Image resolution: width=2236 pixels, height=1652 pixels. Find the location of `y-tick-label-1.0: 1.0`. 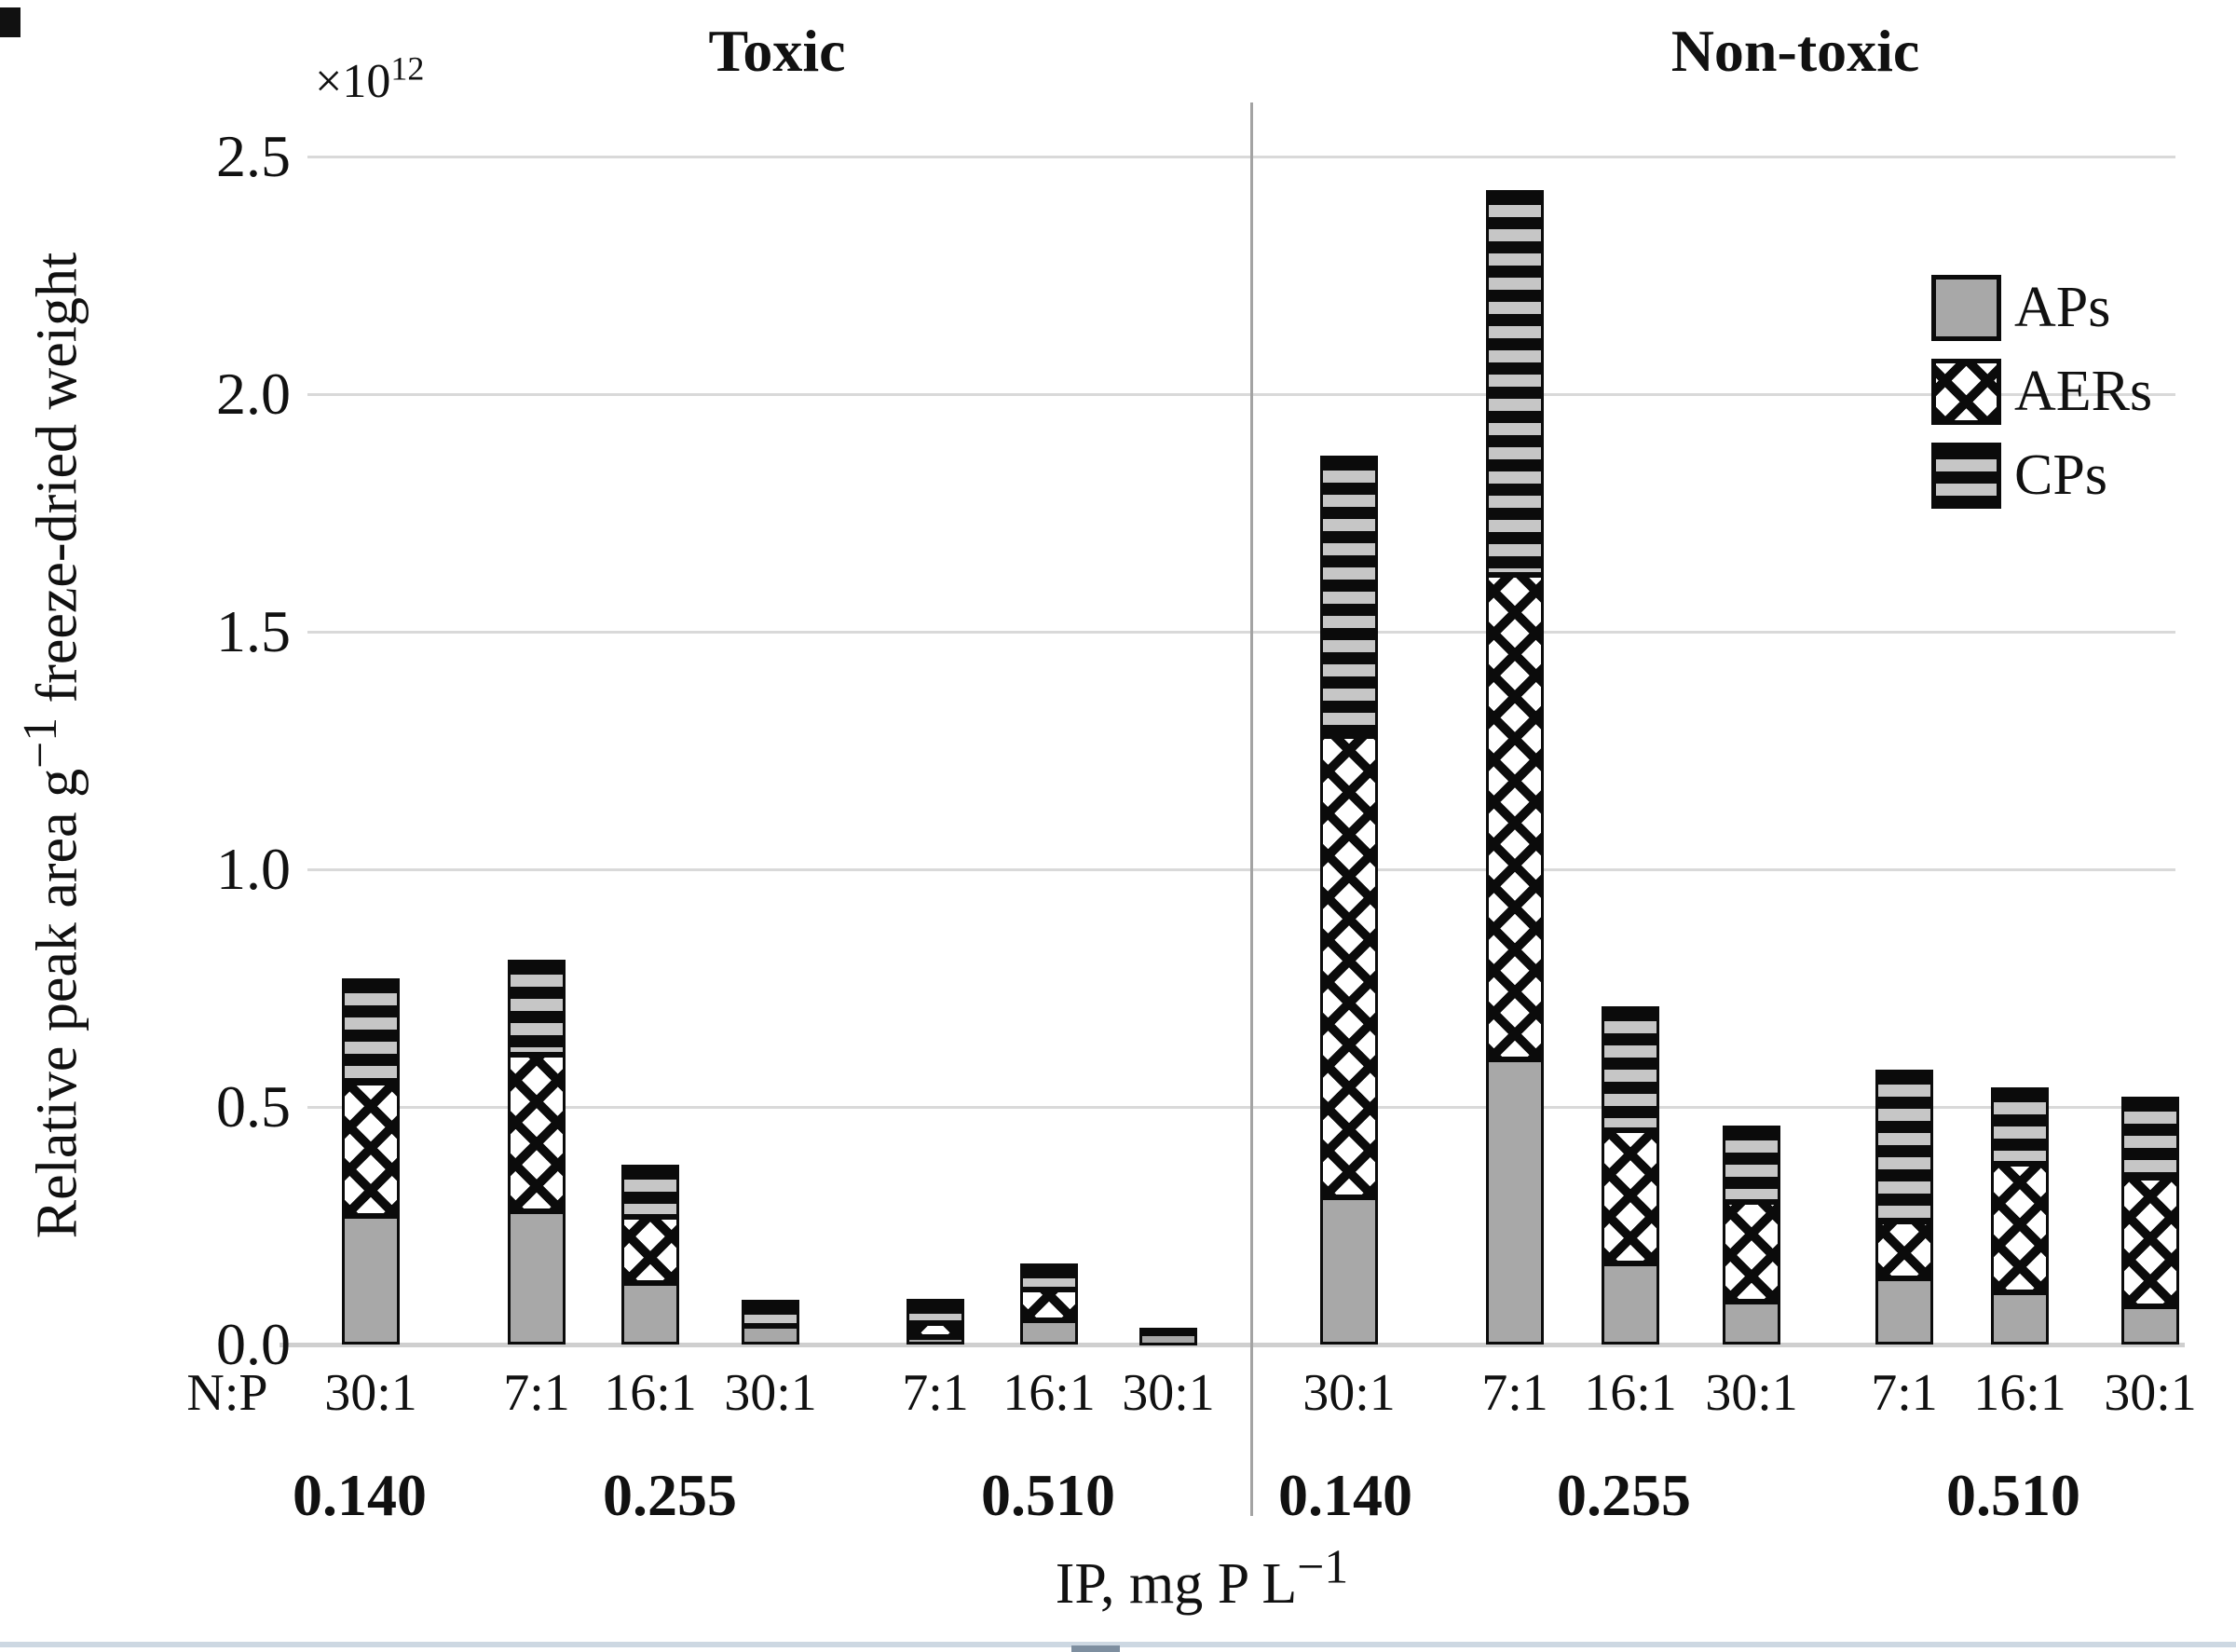

y-tick-label-1.0: 1.0 is located at coordinates (253, 869).